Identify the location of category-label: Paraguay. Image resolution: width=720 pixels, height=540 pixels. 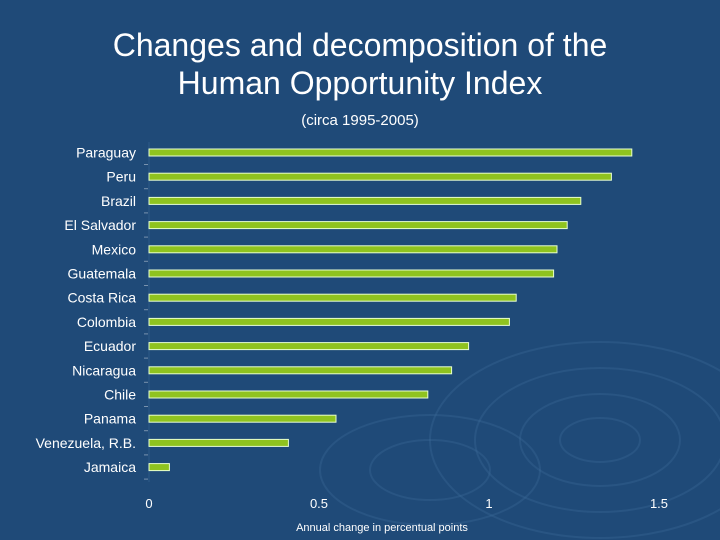
(106, 153).